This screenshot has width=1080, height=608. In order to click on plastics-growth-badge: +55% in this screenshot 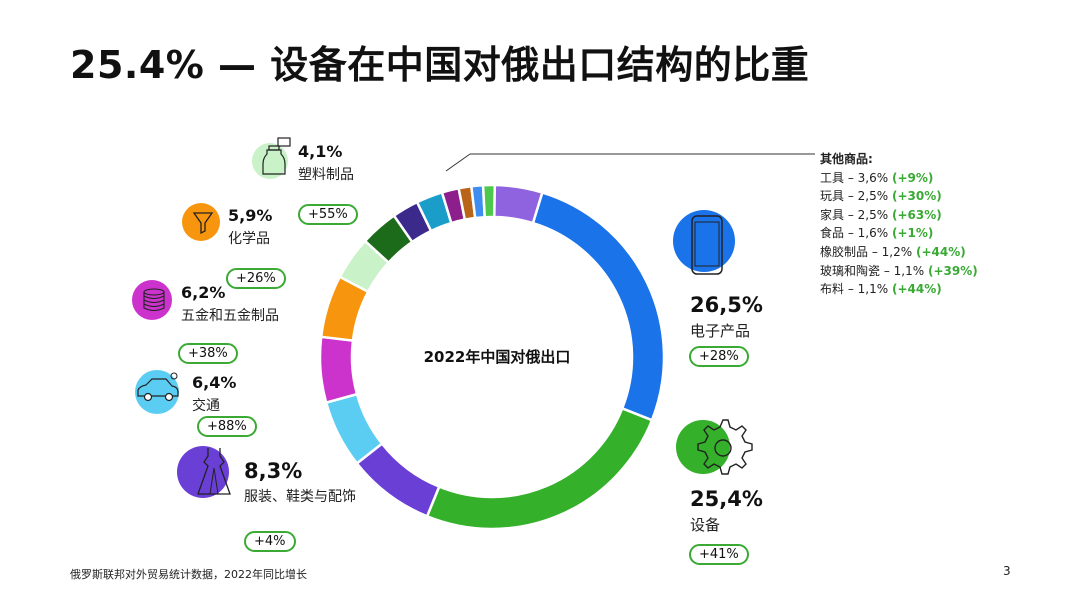, I will do `click(328, 214)`.